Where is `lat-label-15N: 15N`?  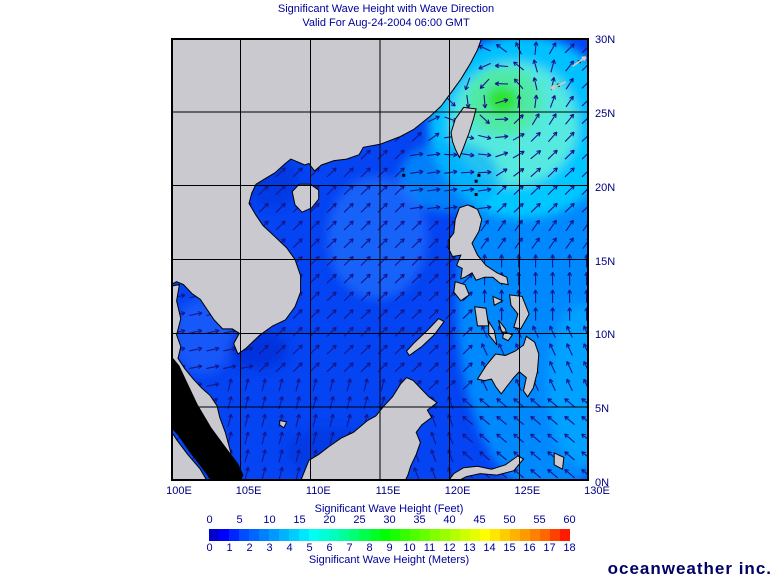
lat-label-15N: 15N is located at coordinates (605, 261).